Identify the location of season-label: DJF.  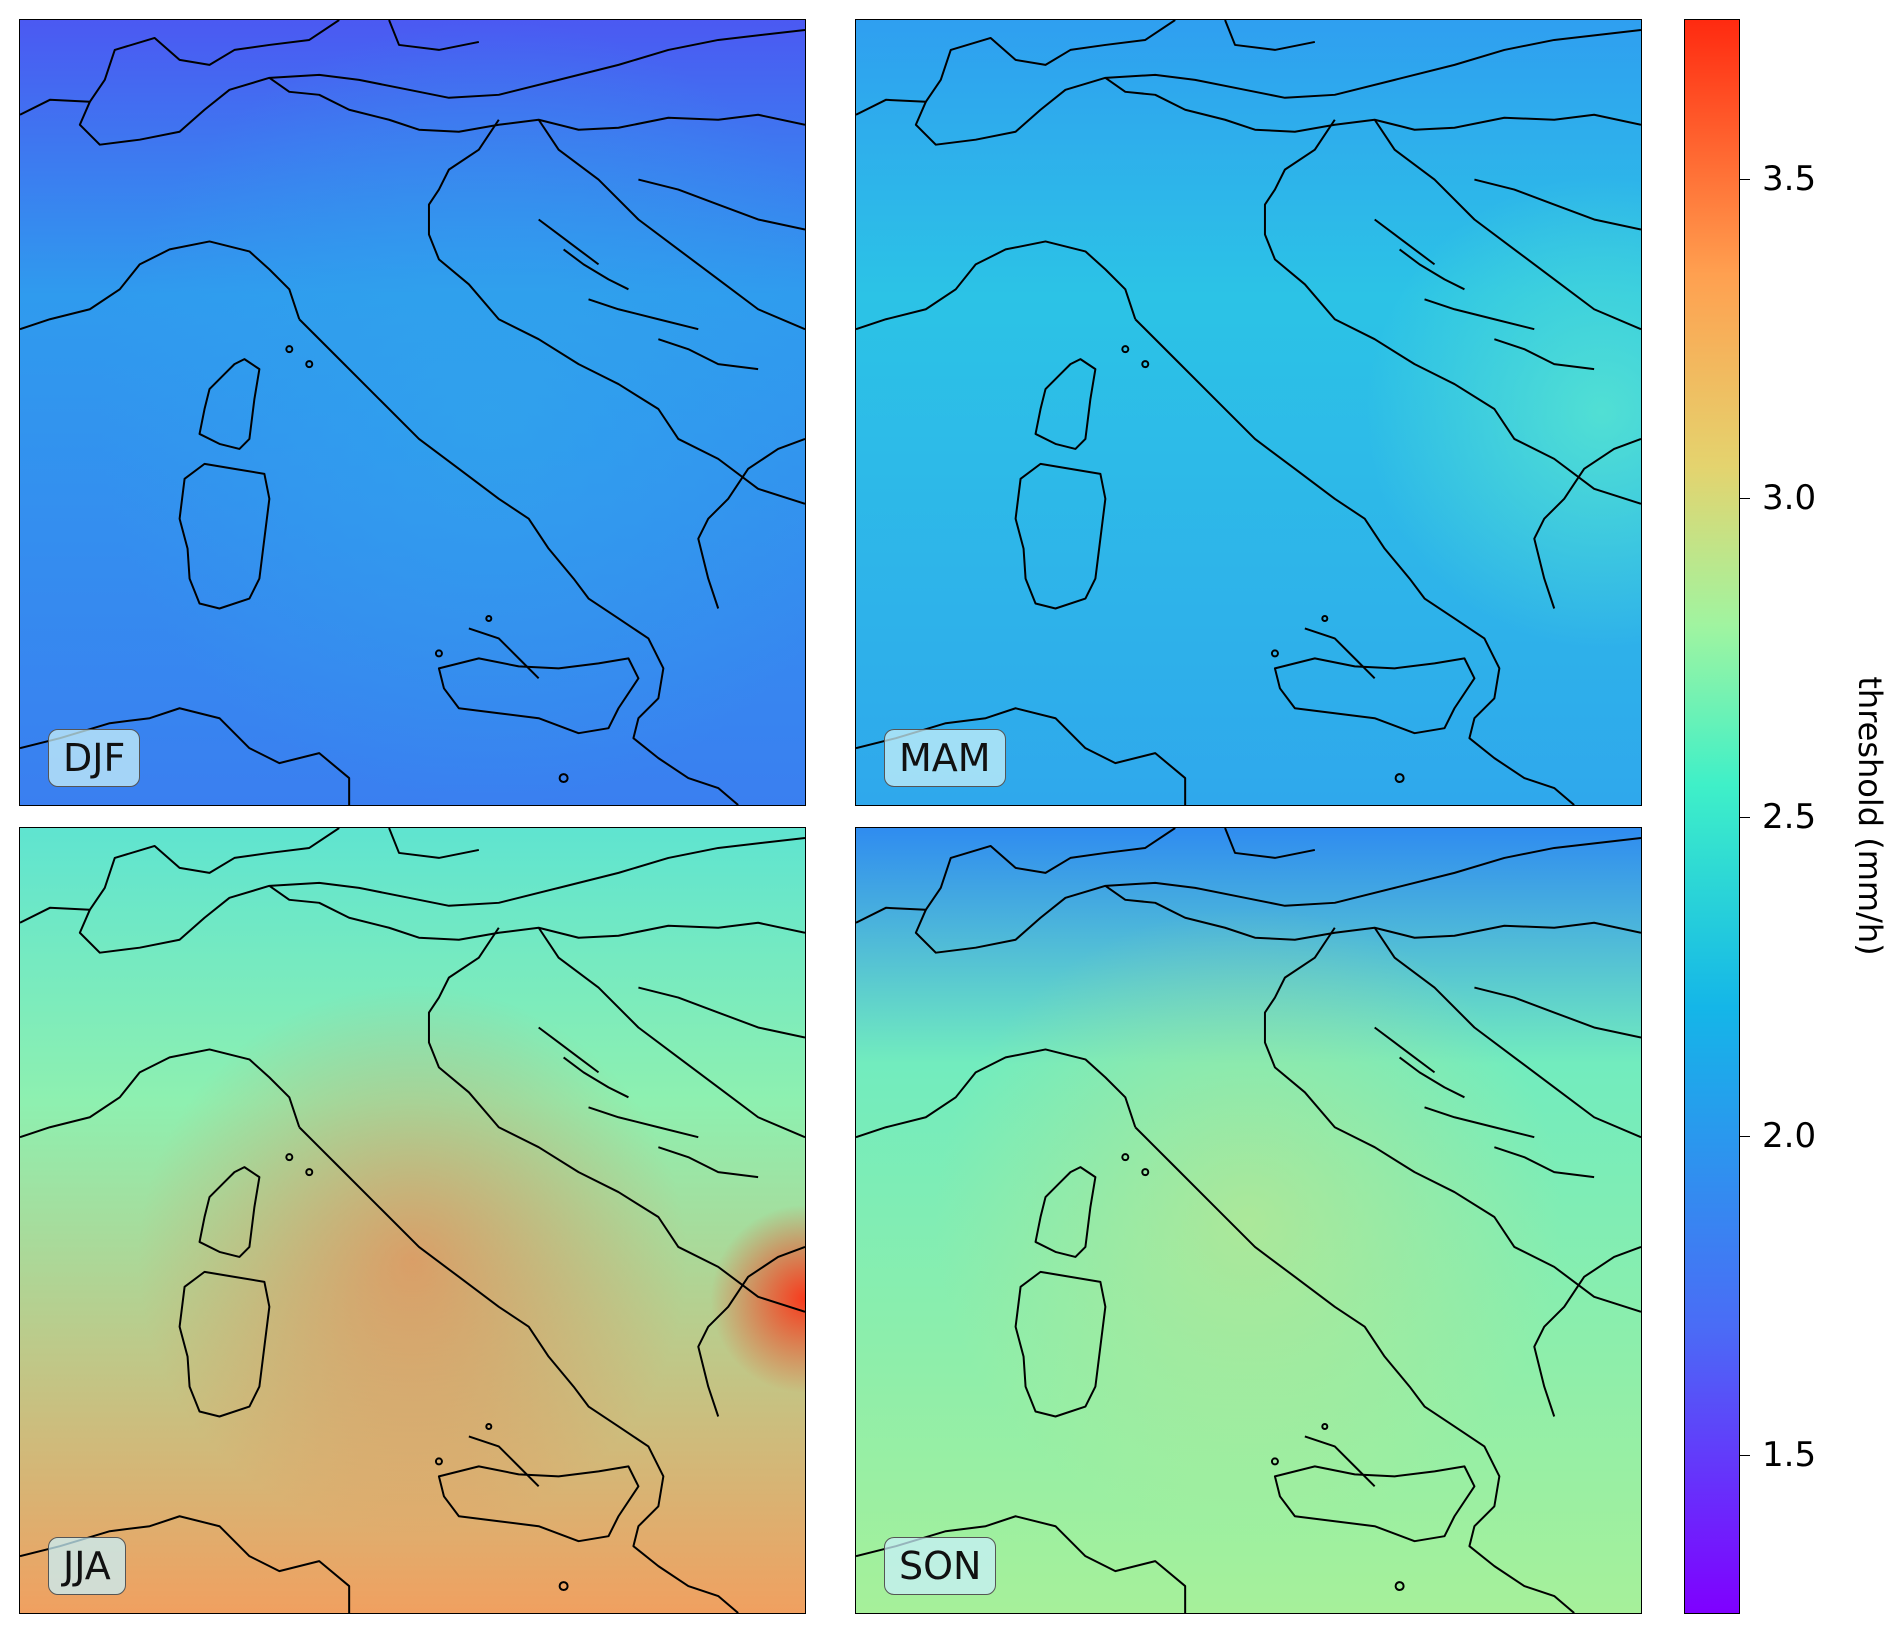
(94, 758).